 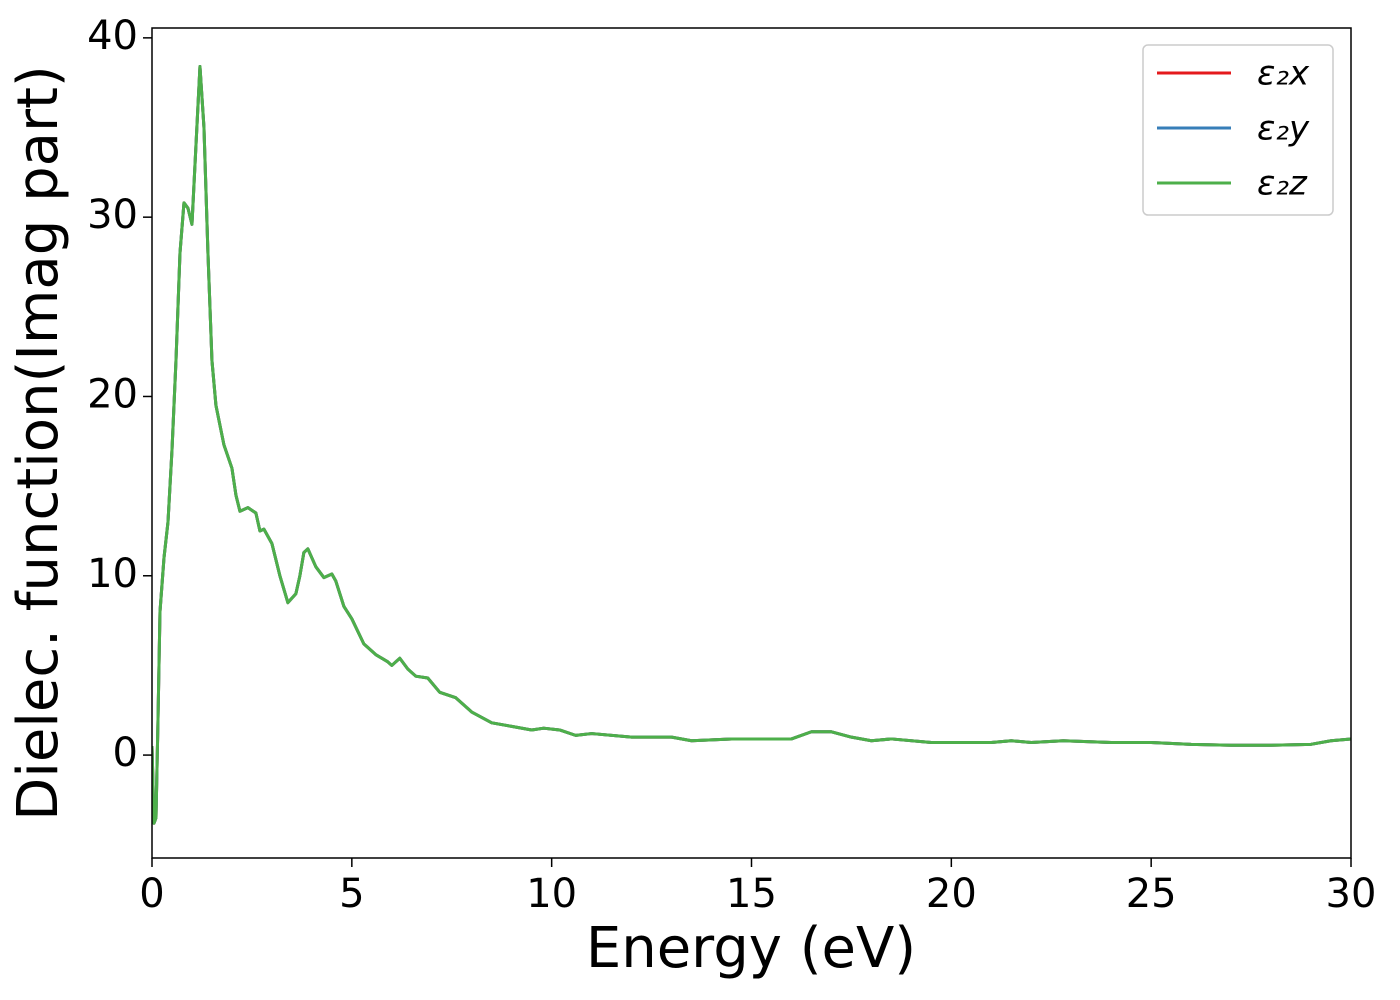 I want to click on x-tick-label: 15, so click(x=751, y=894).